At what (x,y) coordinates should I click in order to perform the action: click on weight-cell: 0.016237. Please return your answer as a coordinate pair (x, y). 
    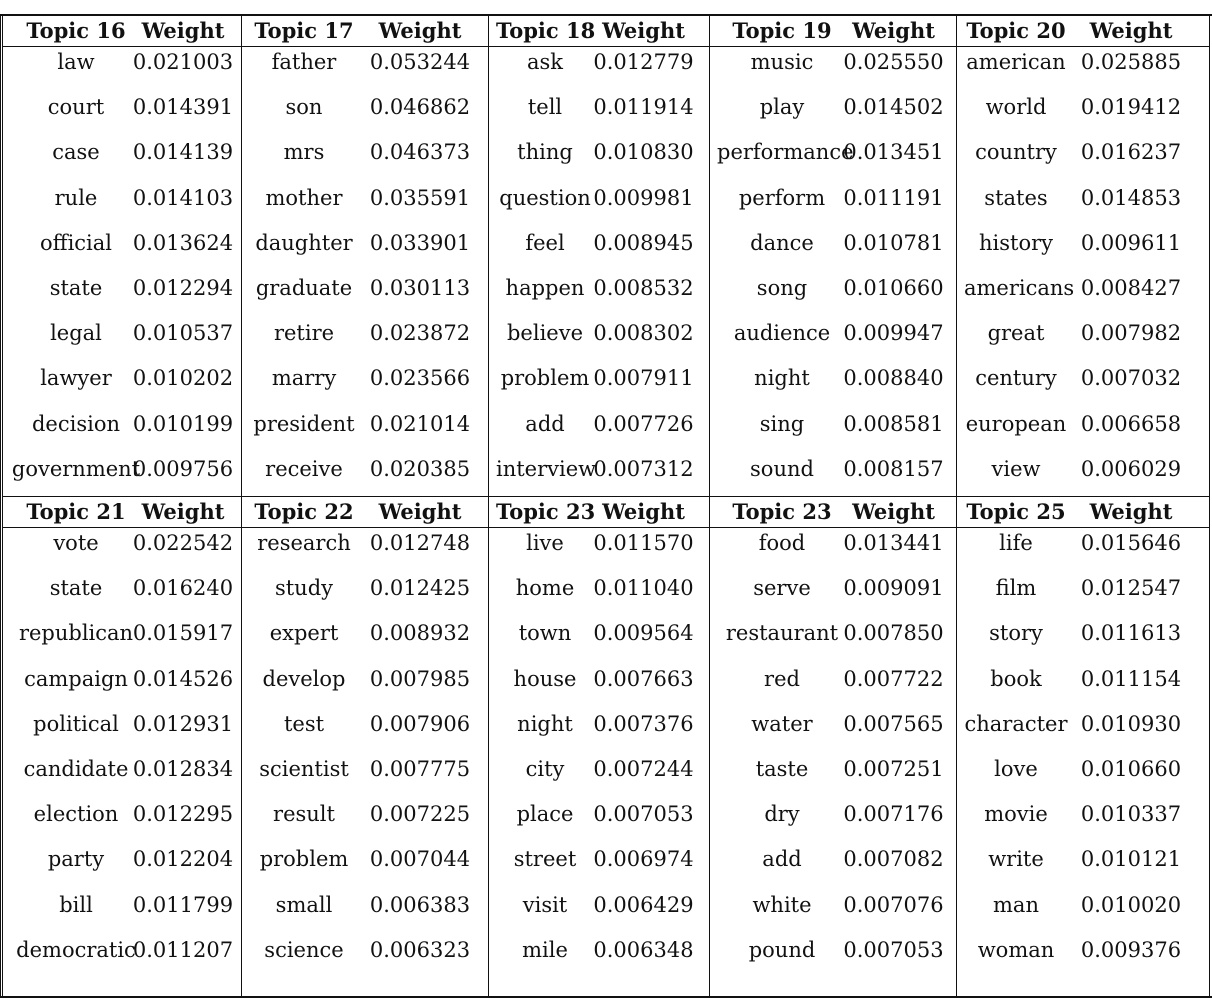
    Looking at the image, I should click on (1131, 152).